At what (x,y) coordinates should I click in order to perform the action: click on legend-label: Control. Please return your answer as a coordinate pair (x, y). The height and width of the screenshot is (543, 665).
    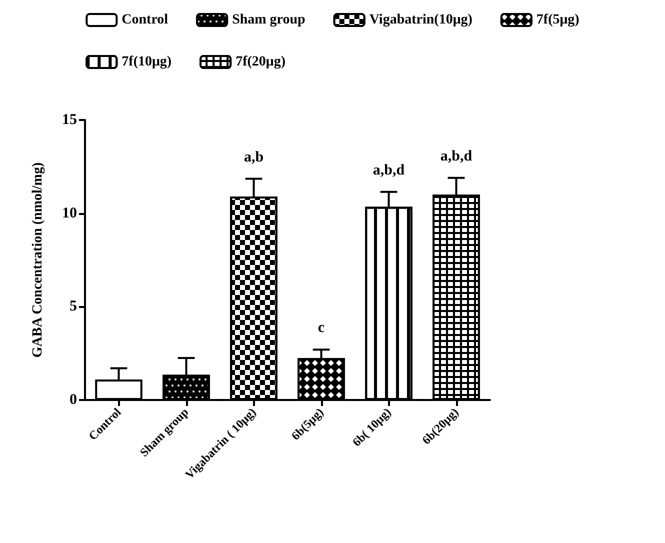
    Looking at the image, I should click on (145, 20).